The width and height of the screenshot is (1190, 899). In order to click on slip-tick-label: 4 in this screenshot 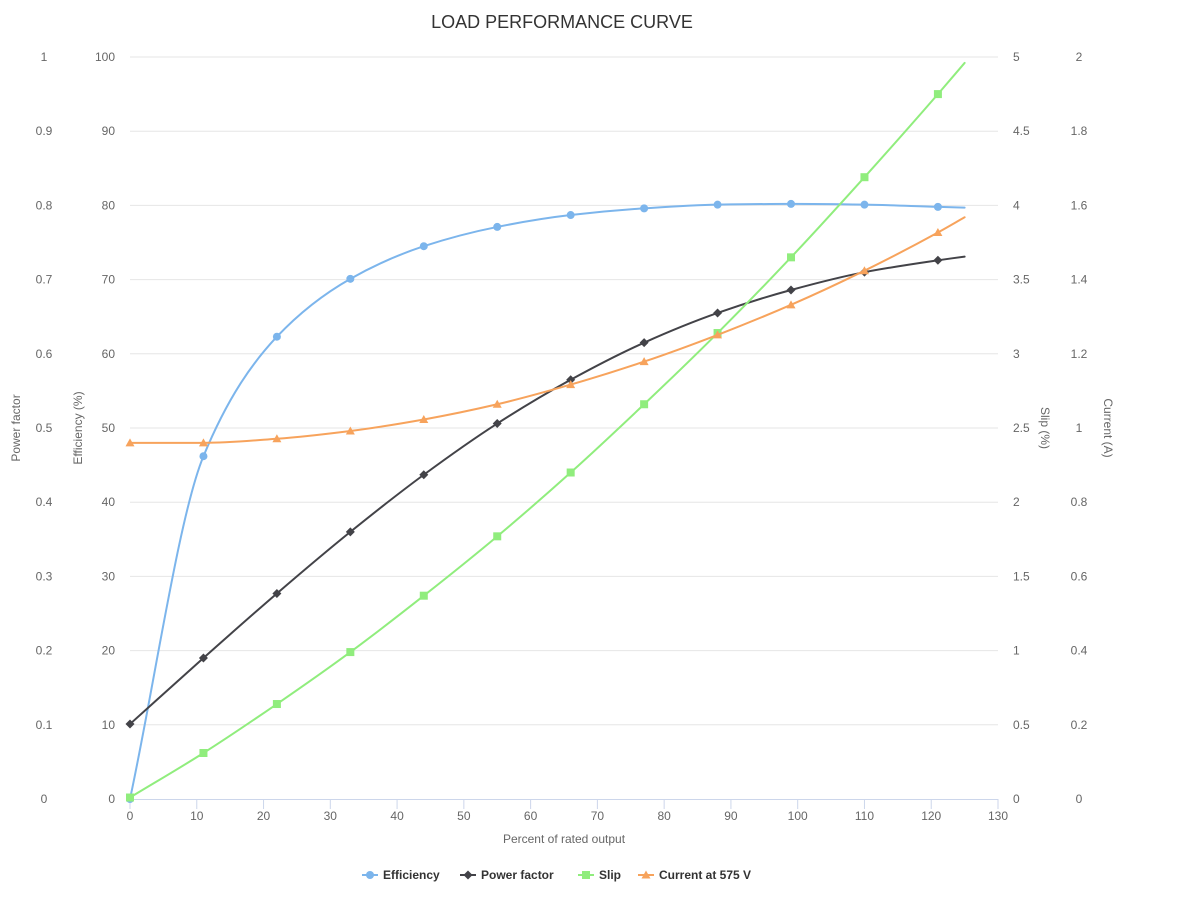, I will do `click(1016, 205)`.